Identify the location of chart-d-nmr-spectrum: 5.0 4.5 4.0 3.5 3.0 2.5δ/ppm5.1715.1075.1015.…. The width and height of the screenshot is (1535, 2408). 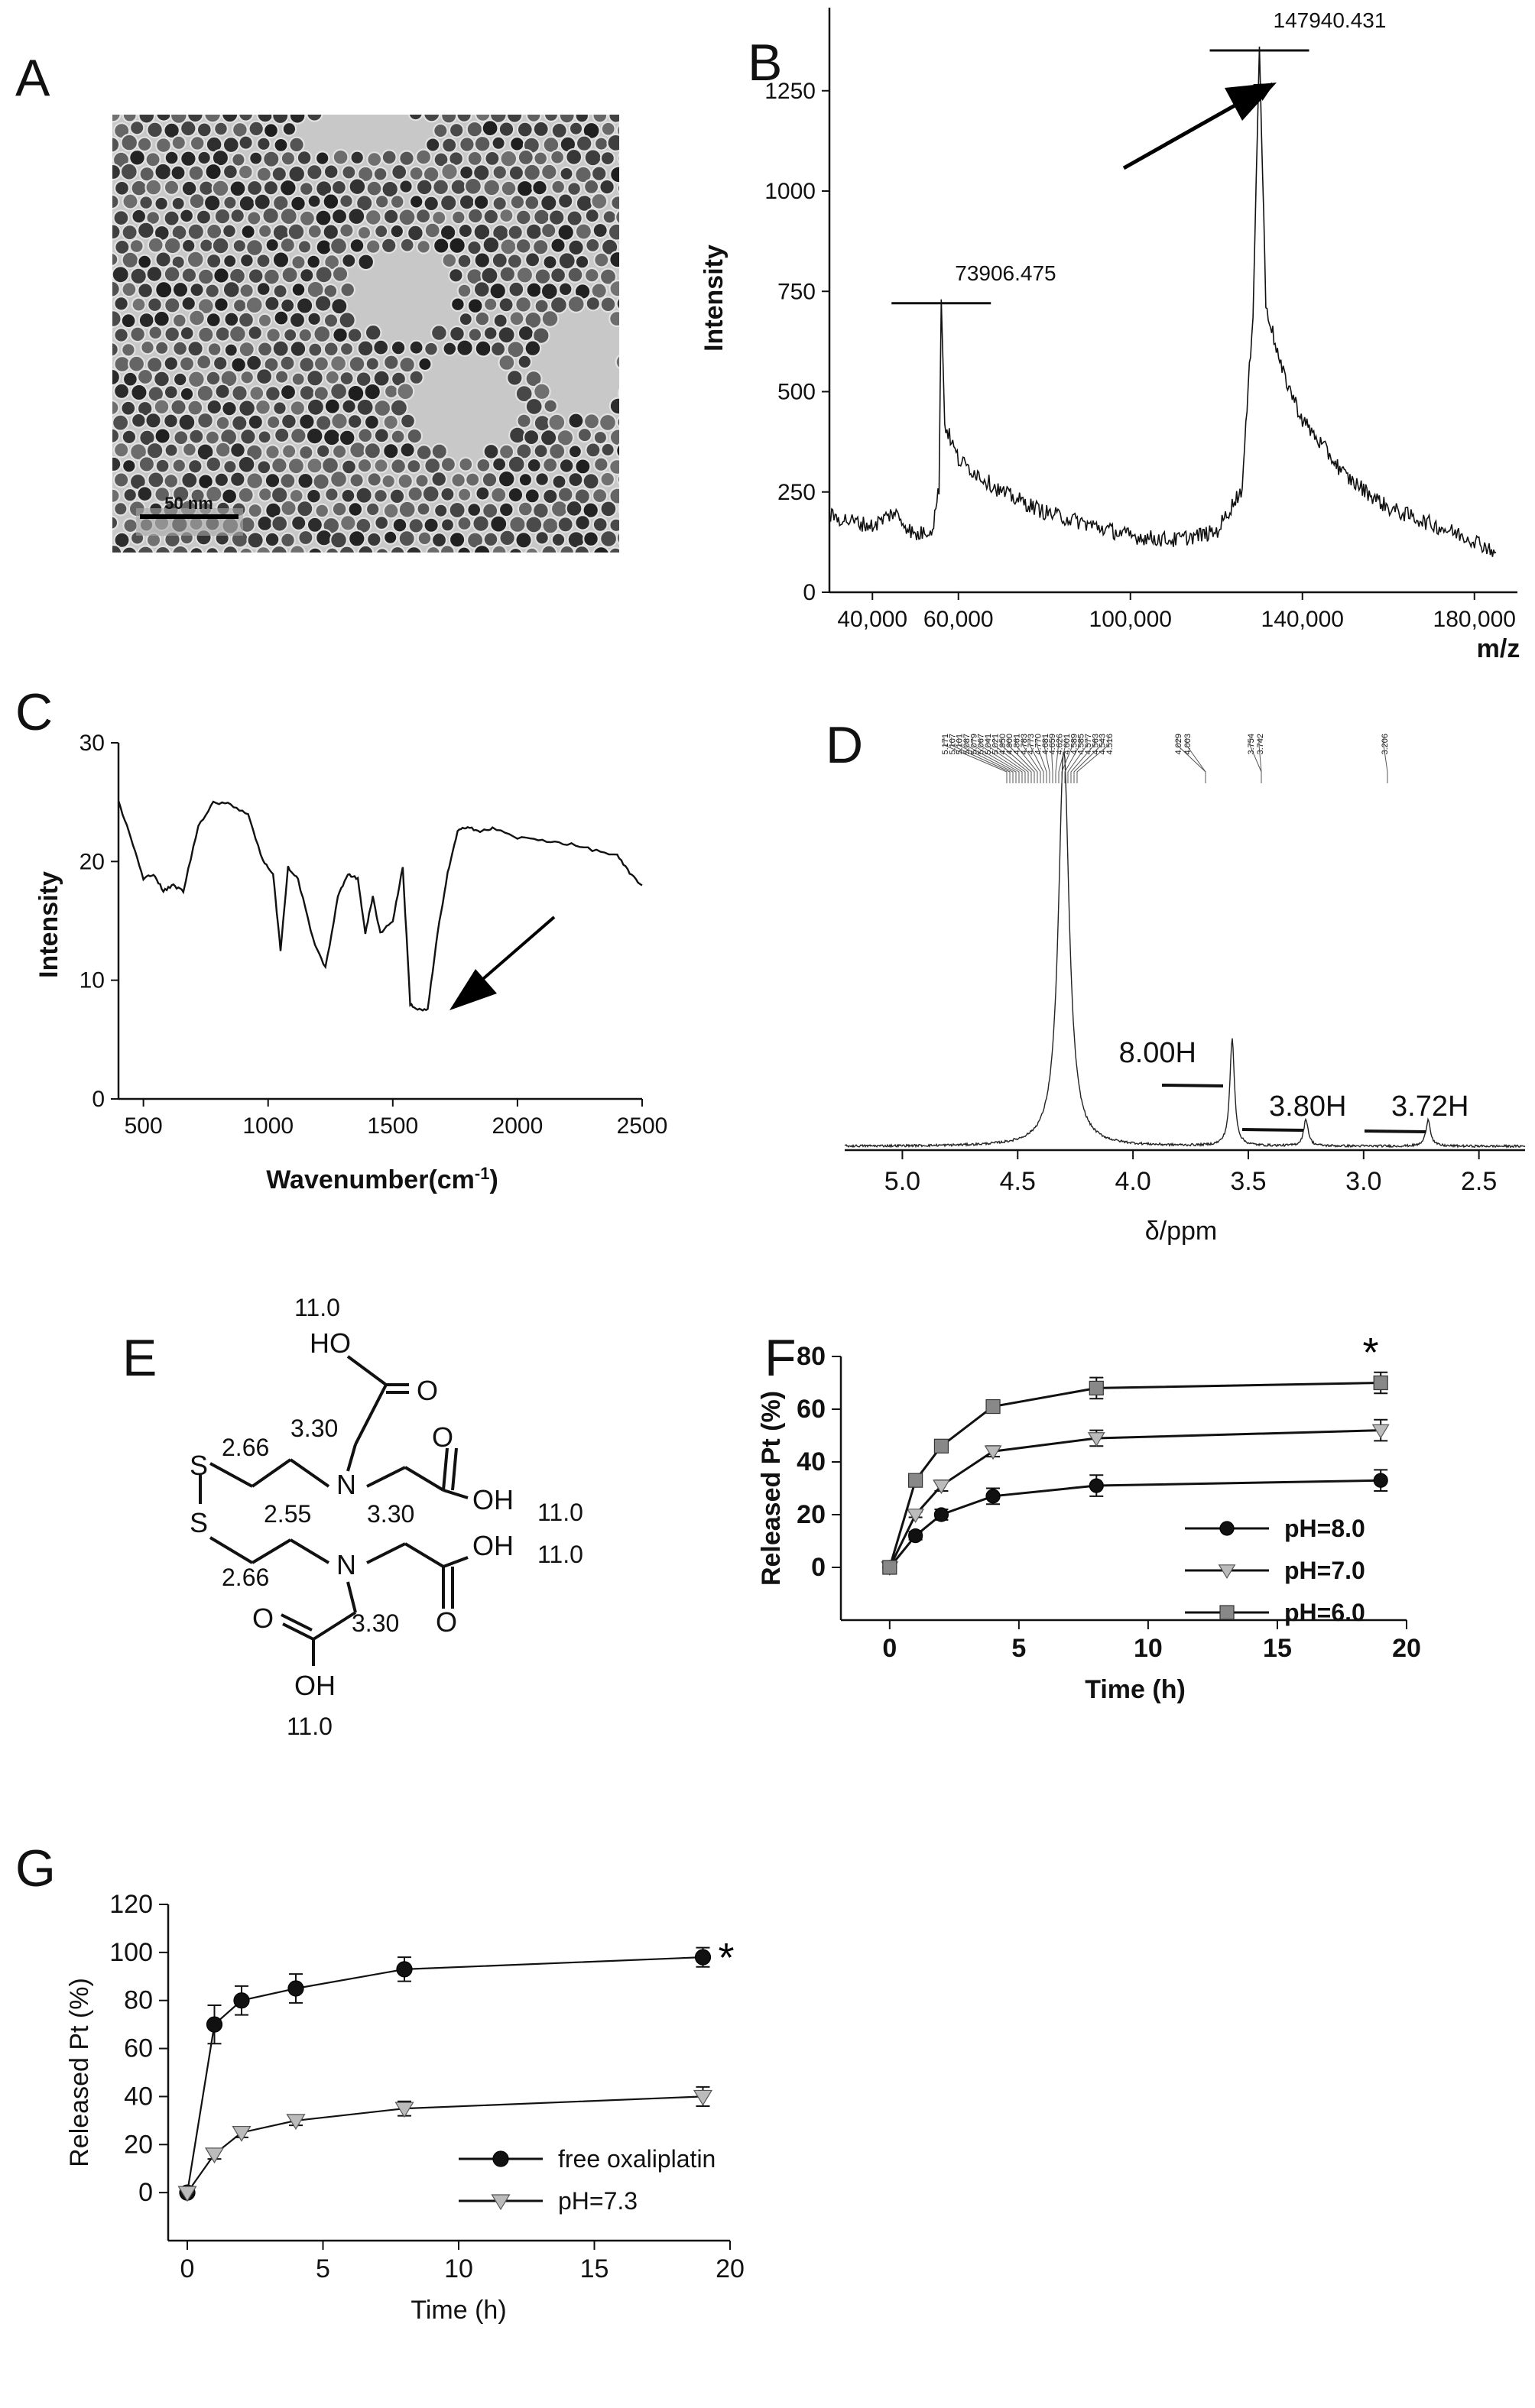
(1185, 990).